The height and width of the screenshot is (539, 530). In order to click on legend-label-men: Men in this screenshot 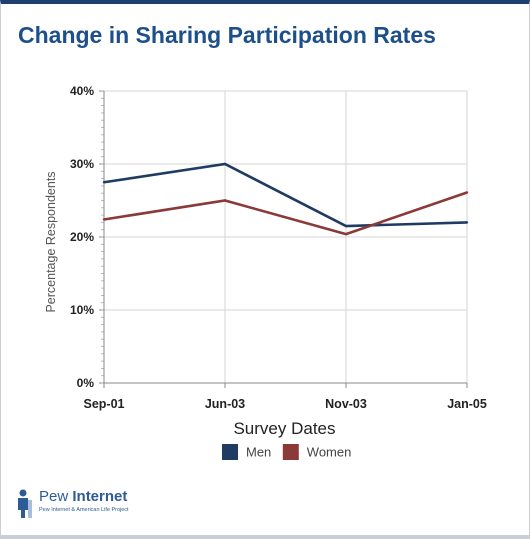, I will do `click(258, 452)`.